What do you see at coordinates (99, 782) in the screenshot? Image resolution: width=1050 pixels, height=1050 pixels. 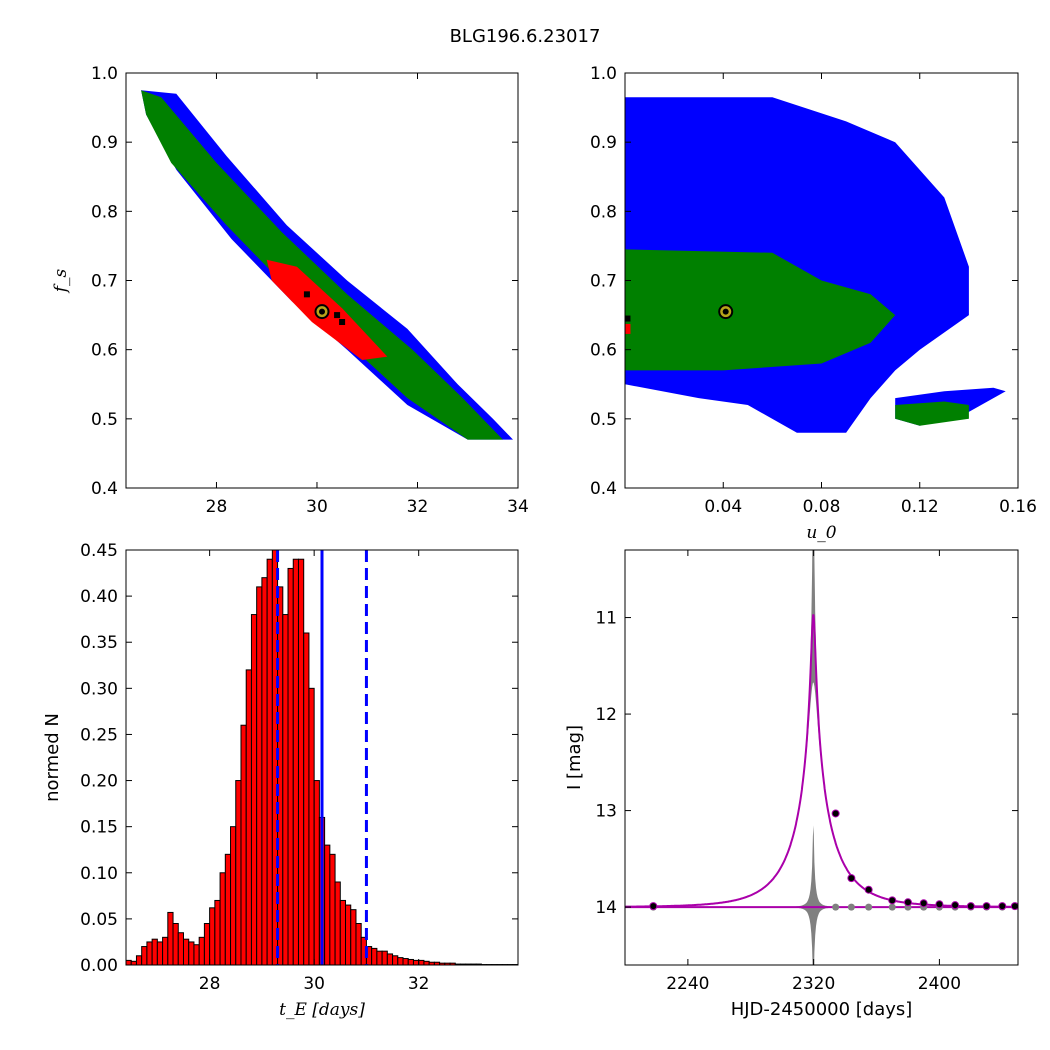 I see `y-tick-label: 0.20` at bounding box center [99, 782].